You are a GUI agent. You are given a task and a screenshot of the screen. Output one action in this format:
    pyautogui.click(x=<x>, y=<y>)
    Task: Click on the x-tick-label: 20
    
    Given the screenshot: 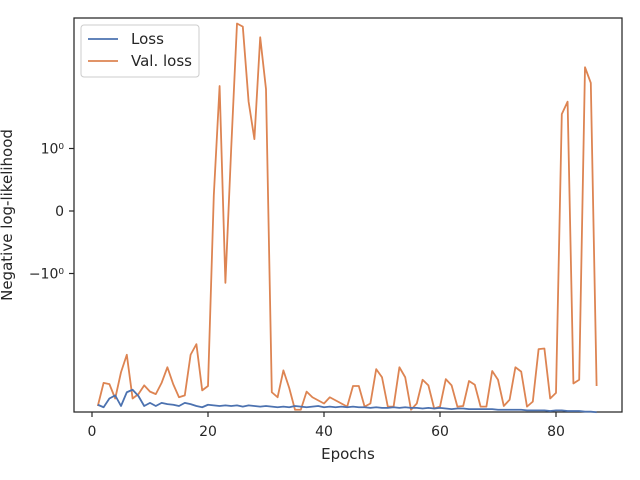 What is the action you would take?
    pyautogui.click(x=208, y=432)
    